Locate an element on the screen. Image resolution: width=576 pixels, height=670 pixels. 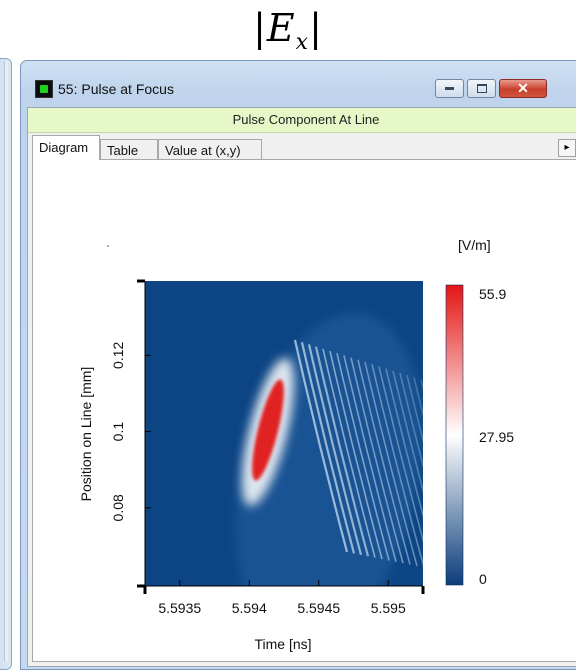
close-icon: ✕ is located at coordinates (523, 88).